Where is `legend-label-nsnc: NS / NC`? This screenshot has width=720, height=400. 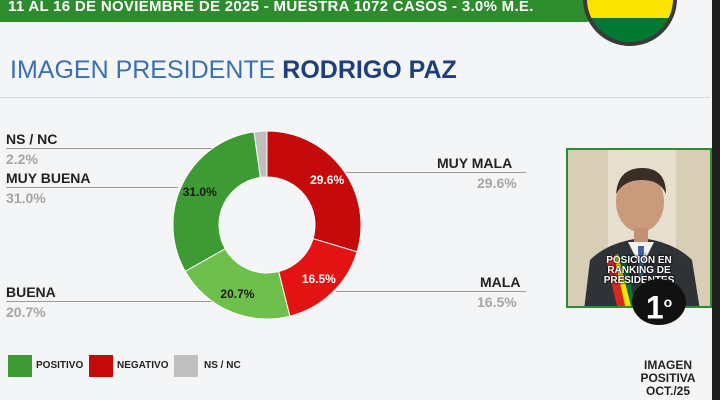
legend-label-nsnc: NS / NC is located at coordinates (222, 365).